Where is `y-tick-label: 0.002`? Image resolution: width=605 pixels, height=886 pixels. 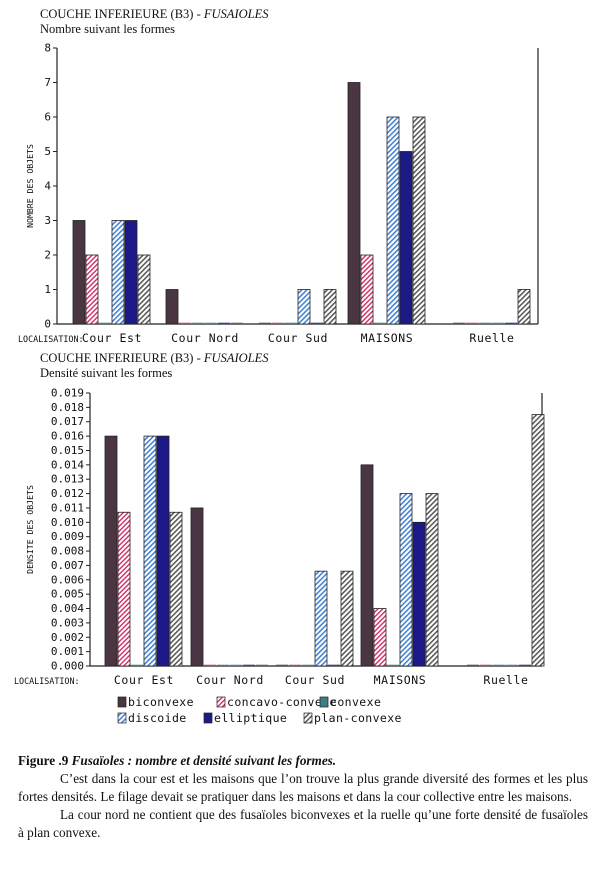 y-tick-label: 0.002 is located at coordinates (67, 637).